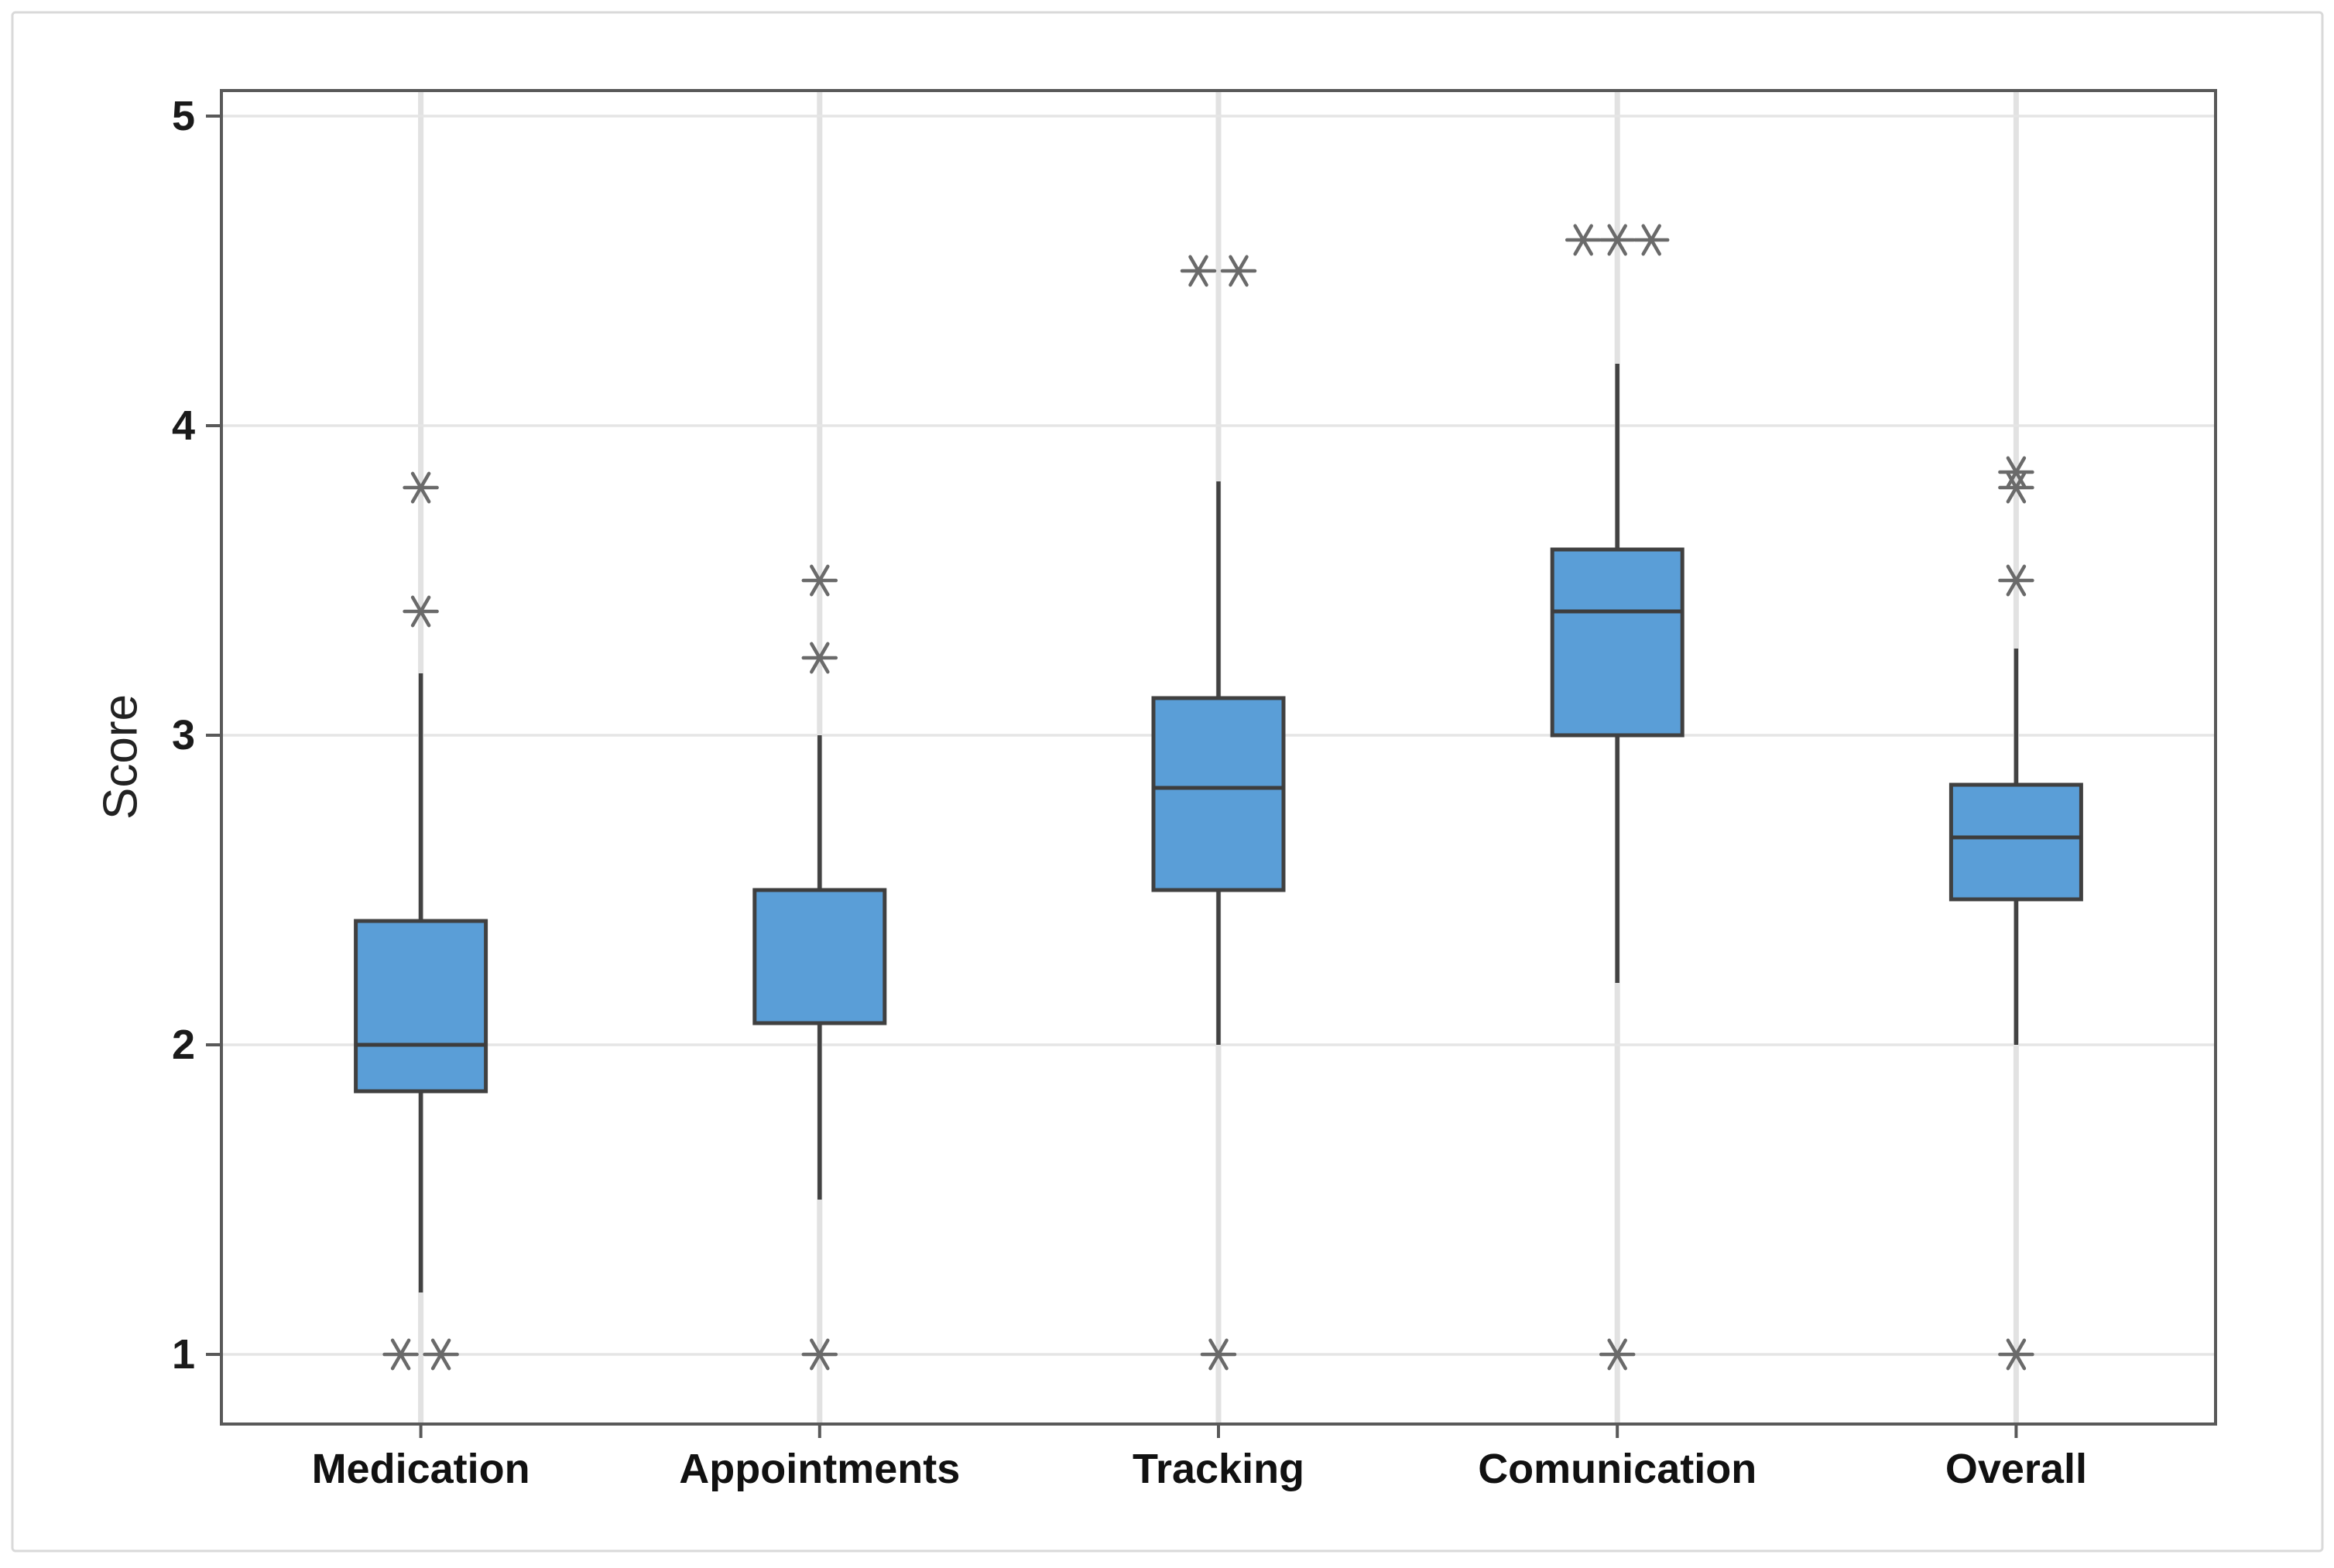 This screenshot has height=1568, width=2334. I want to click on outlier-overall-3.8-0, so click(2016, 487).